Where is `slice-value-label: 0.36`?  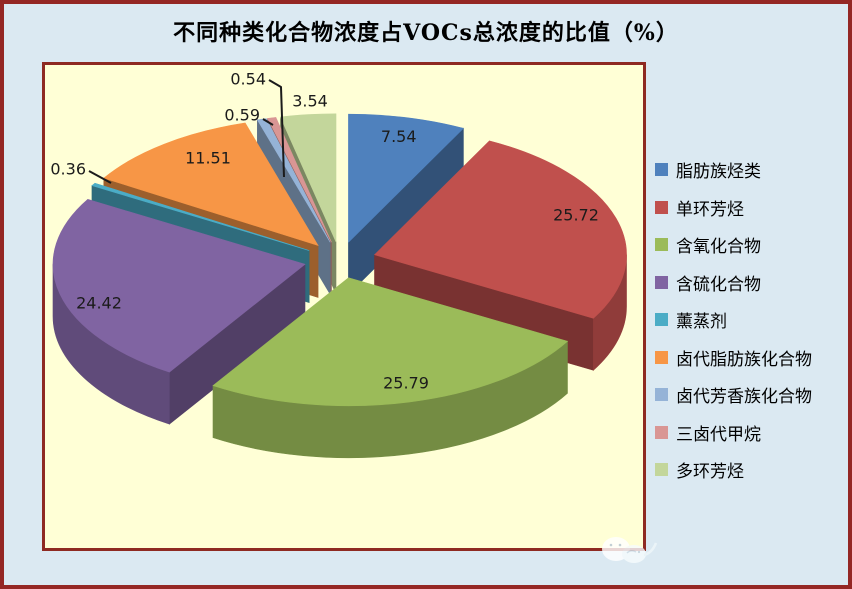
slice-value-label: 0.36 is located at coordinates (68, 169).